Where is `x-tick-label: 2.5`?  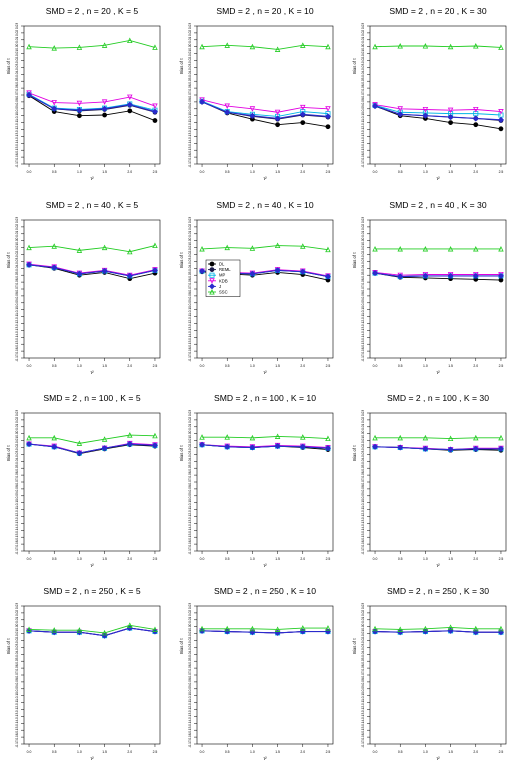 x-tick-label: 2.5 is located at coordinates (328, 172).